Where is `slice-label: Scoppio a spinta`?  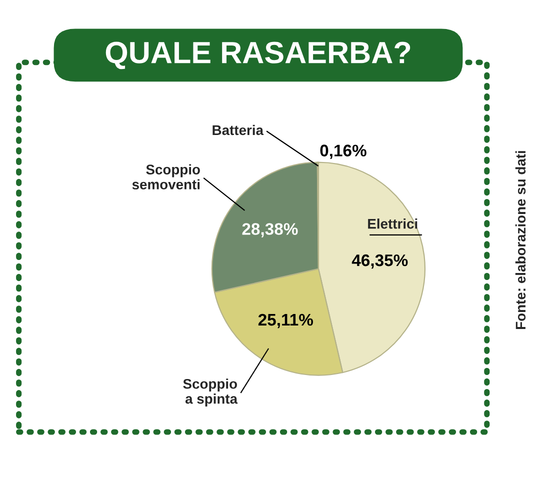
slice-label: Scoppio a spinta is located at coordinates (210, 392).